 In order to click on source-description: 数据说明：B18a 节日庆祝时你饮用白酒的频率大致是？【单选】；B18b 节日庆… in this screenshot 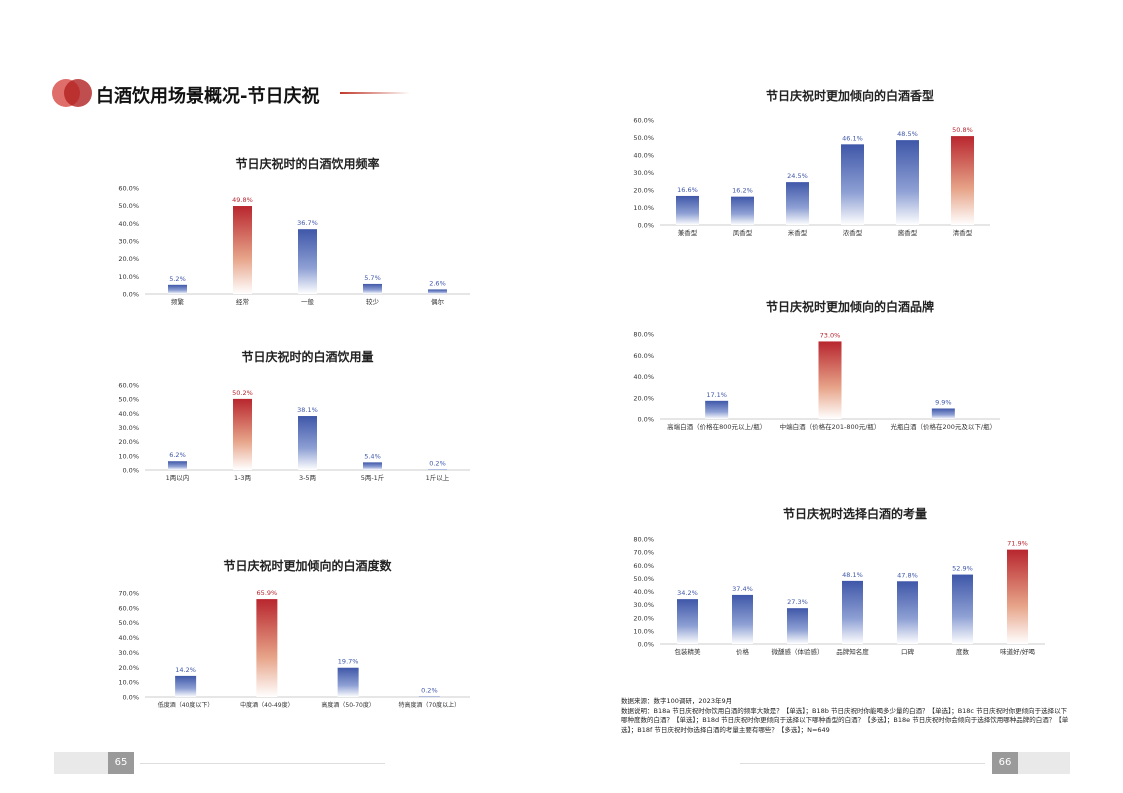, I will do `click(845, 720)`.